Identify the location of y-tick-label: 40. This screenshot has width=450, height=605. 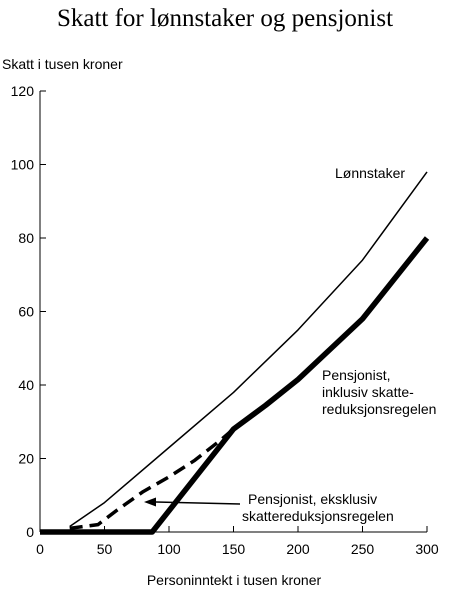
(26, 385).